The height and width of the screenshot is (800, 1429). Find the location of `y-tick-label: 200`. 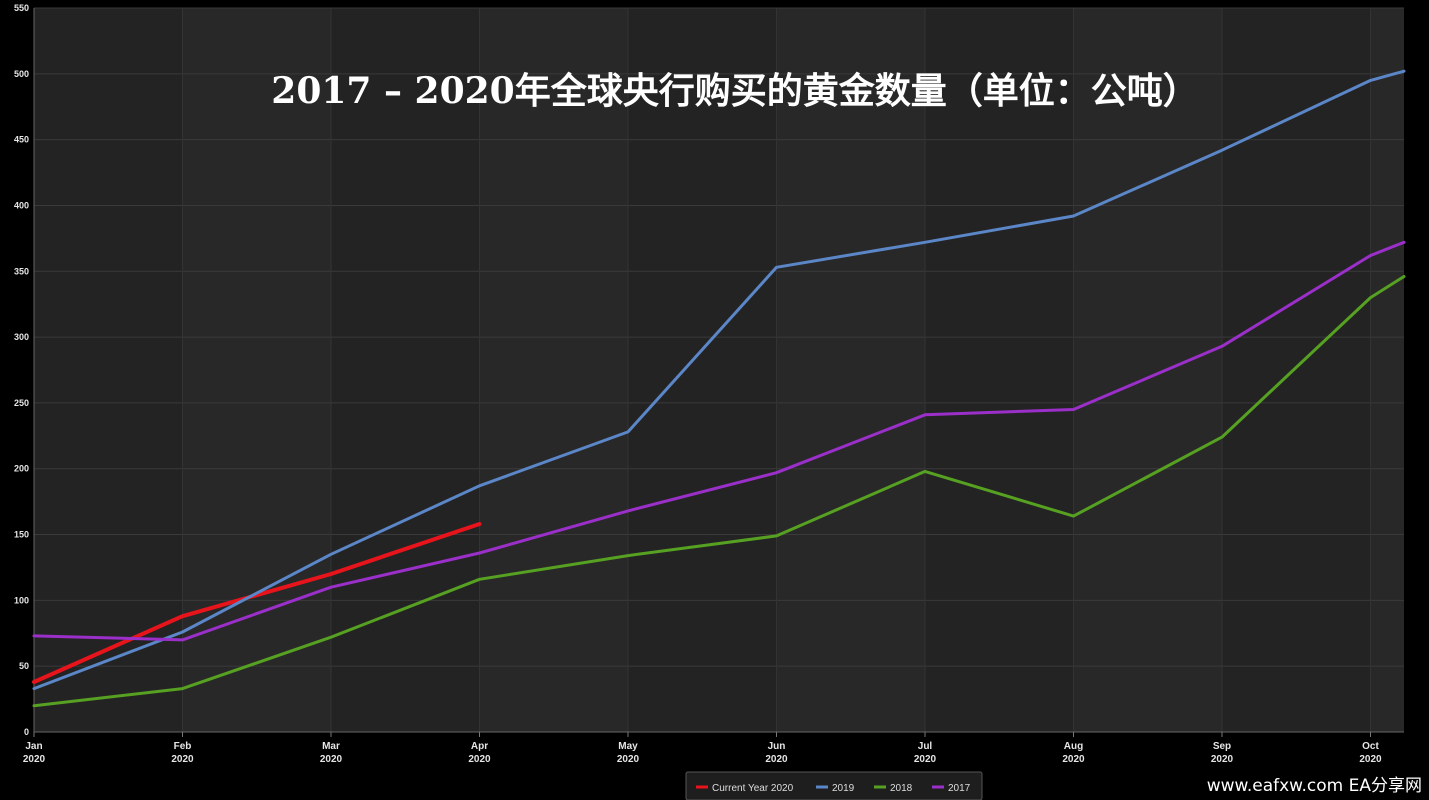

y-tick-label: 200 is located at coordinates (21, 469).